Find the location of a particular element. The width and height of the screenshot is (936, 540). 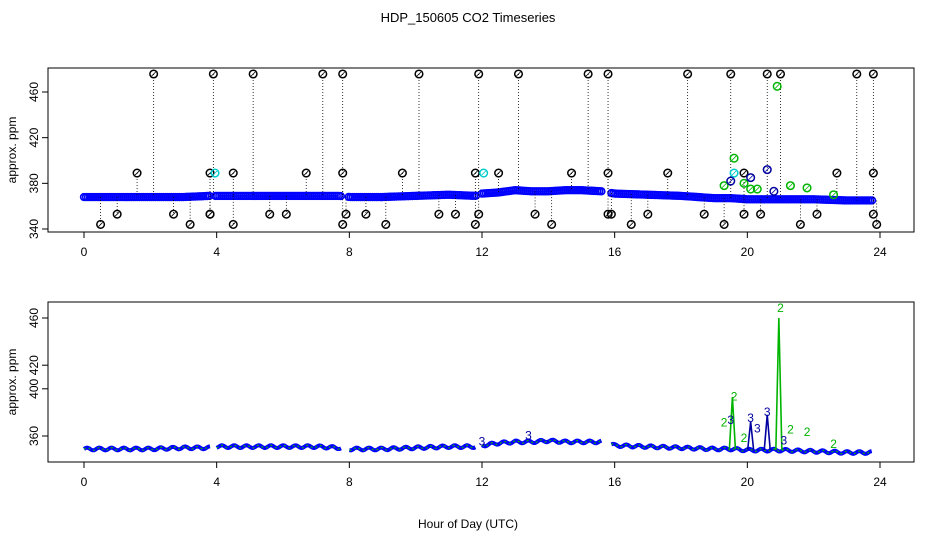

chart-title: HDP_150605 CO2 Timeseries is located at coordinates (468, 17).